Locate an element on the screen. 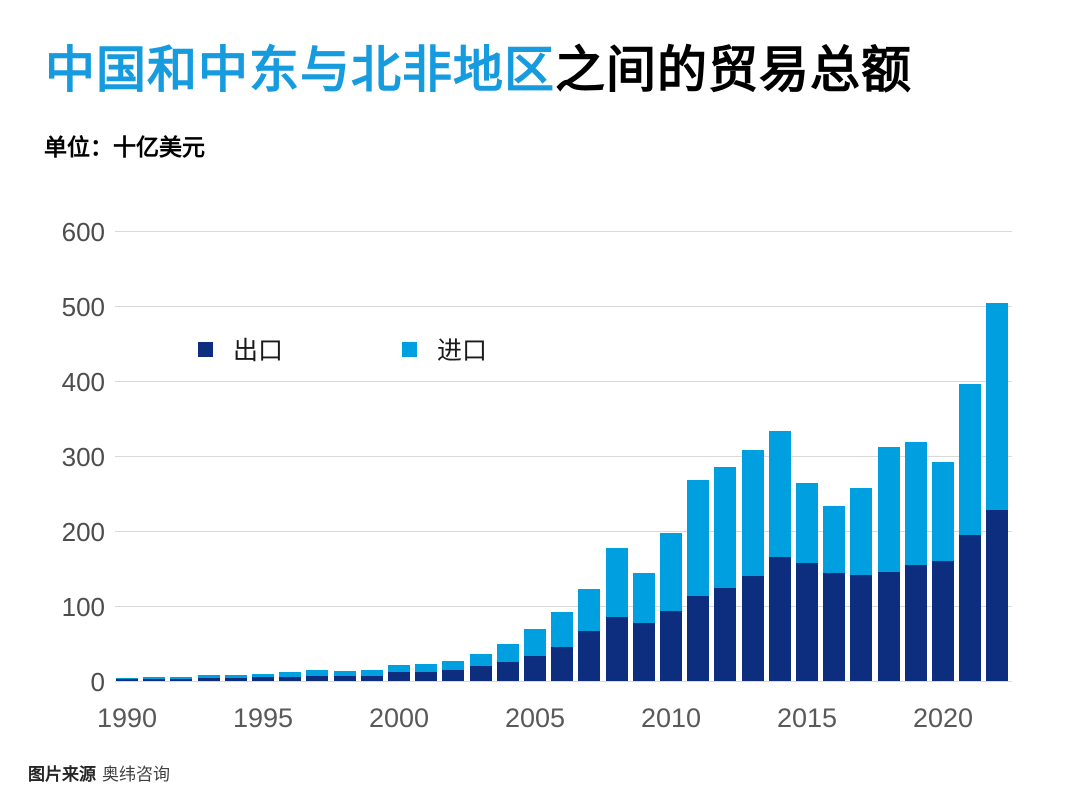  bar-2017-imports-segment is located at coordinates (861, 531).